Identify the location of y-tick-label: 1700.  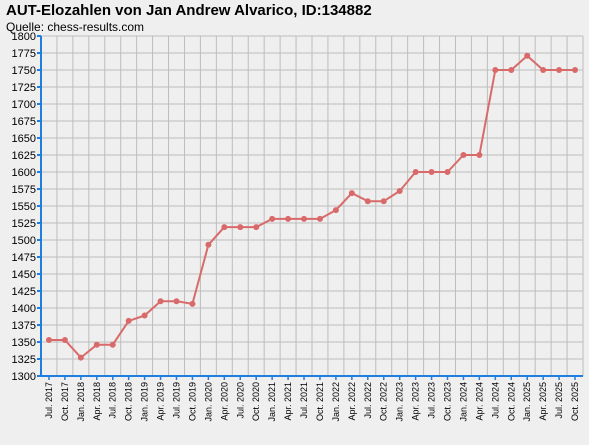
(24, 105).